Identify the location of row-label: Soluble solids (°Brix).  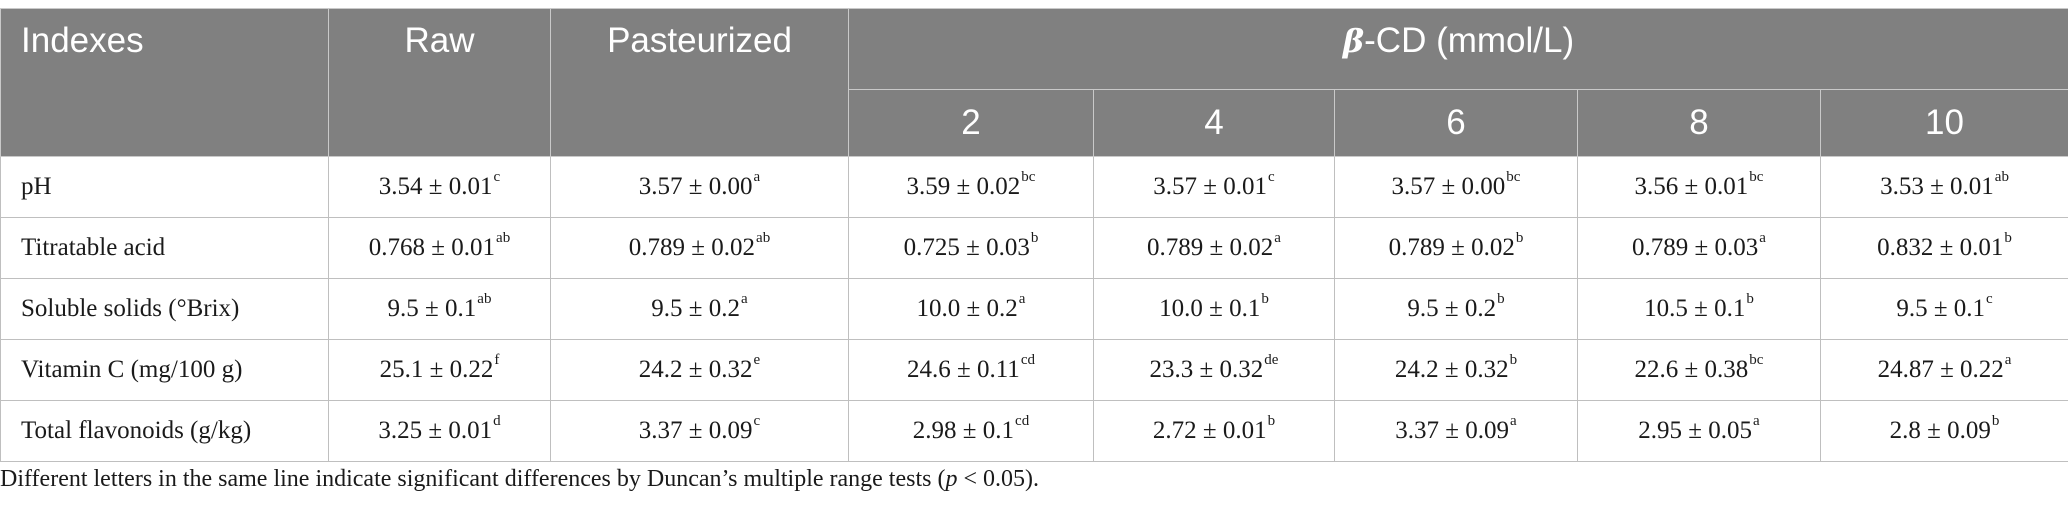
(164, 309).